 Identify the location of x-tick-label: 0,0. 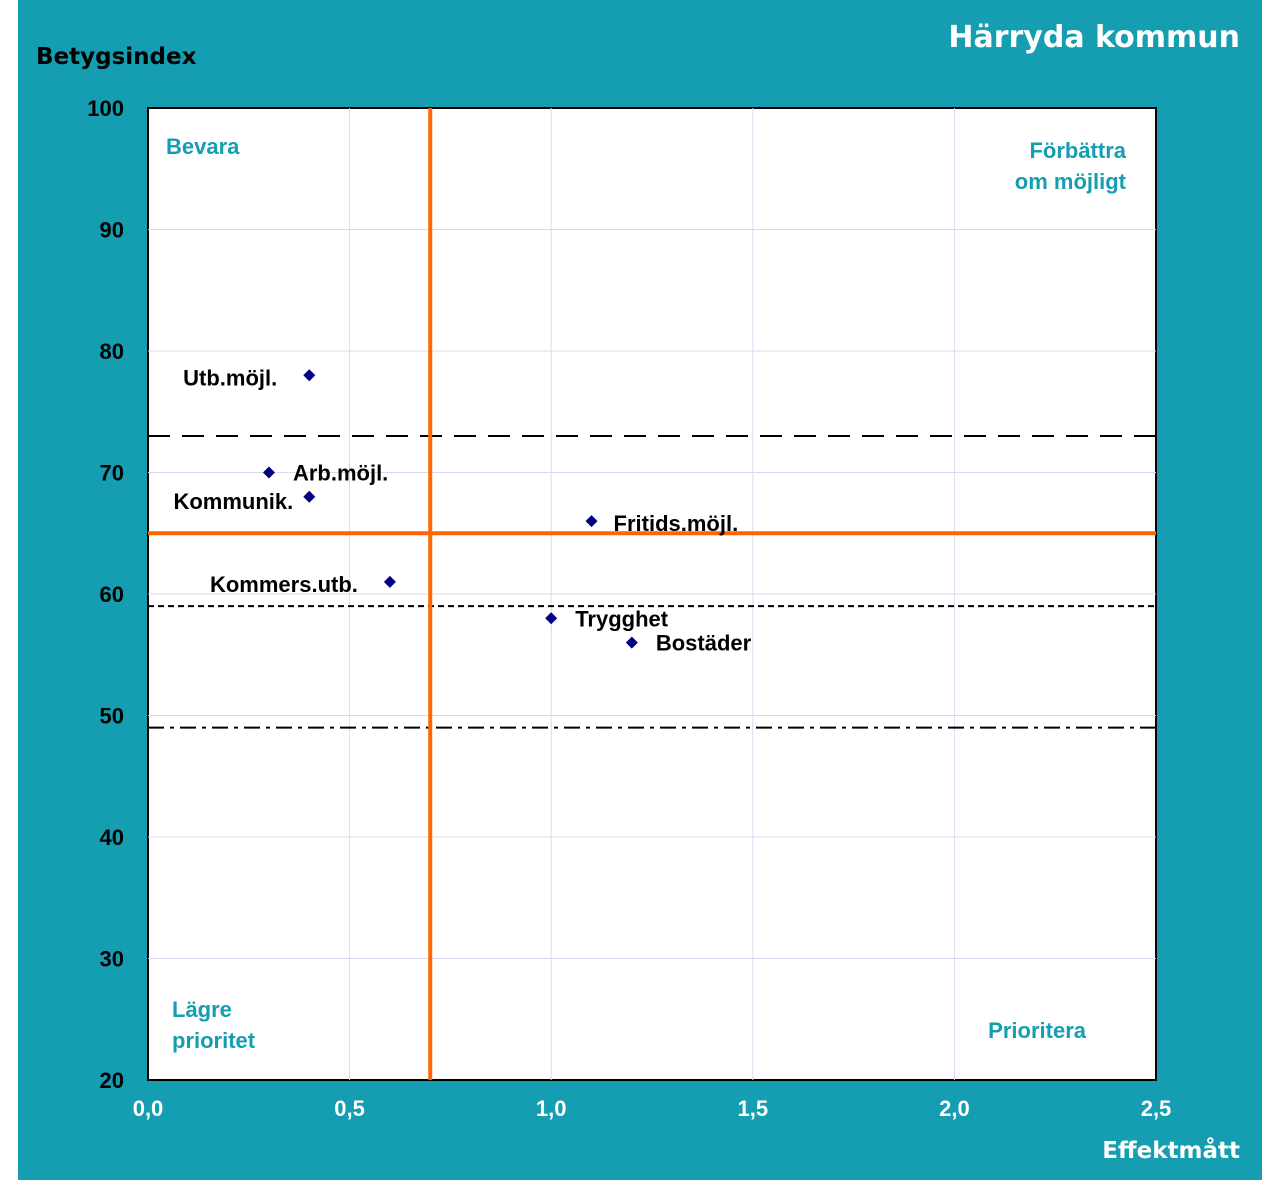
(148, 1108).